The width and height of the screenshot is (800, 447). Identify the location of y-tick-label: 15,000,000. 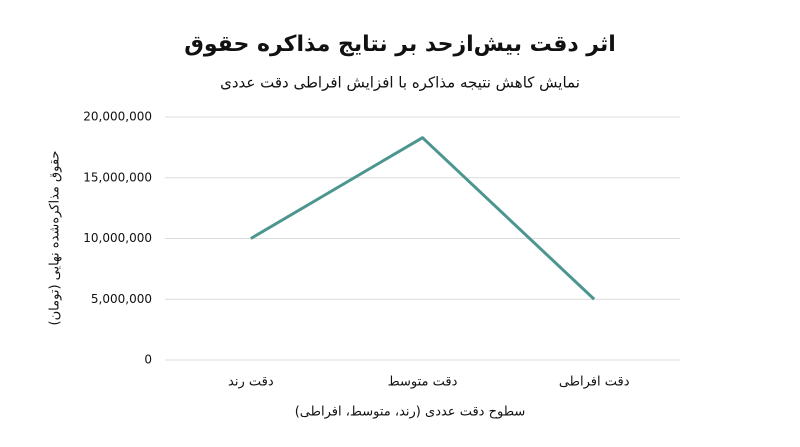
(117, 177).